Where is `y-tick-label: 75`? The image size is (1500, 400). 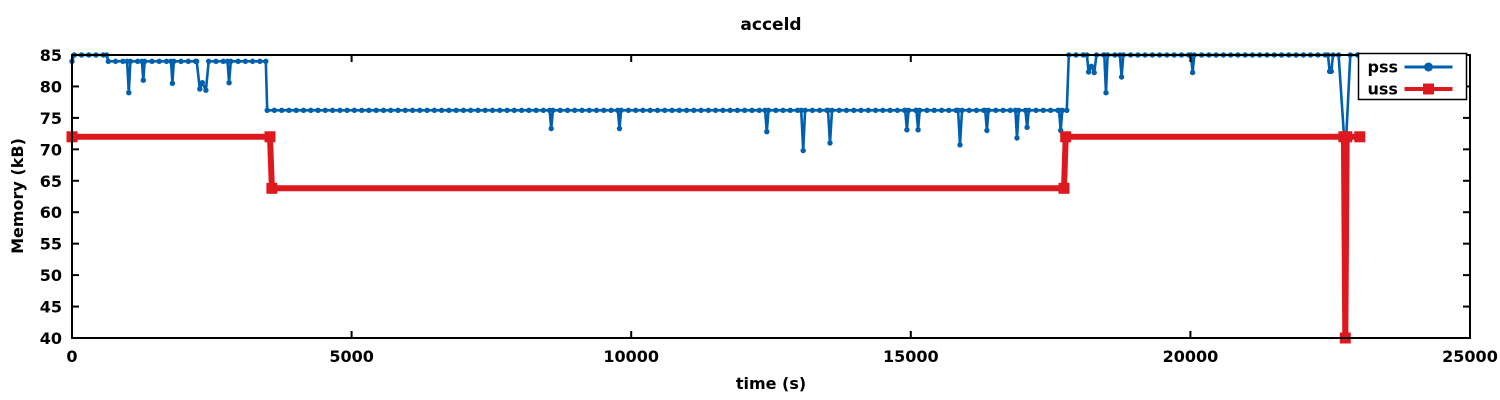 y-tick-label: 75 is located at coordinates (51, 118).